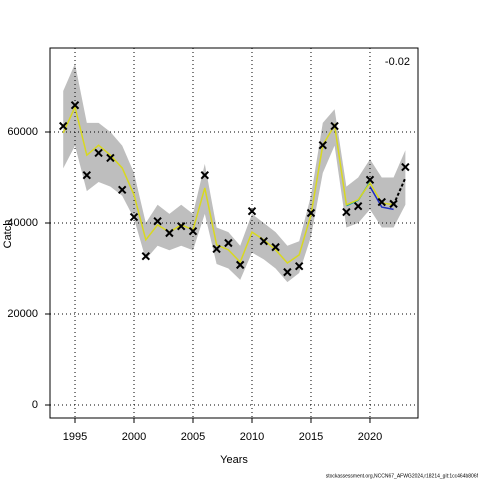 The height and width of the screenshot is (480, 480). What do you see at coordinates (22, 132) in the screenshot?
I see `y-tick-label: 60000` at bounding box center [22, 132].